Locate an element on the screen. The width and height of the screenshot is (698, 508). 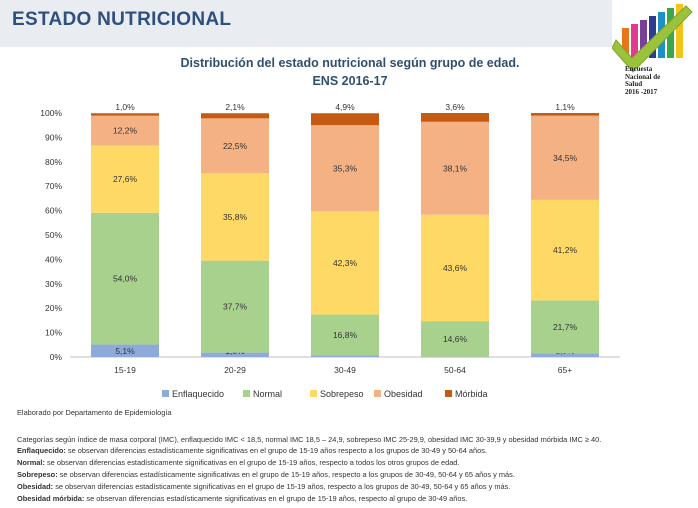
data-label: 41,2% is located at coordinates (565, 250).